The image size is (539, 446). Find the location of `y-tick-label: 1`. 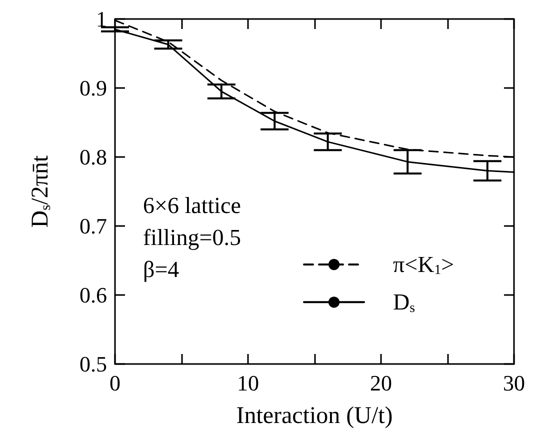

y-tick-label: 1 is located at coordinates (101, 19).